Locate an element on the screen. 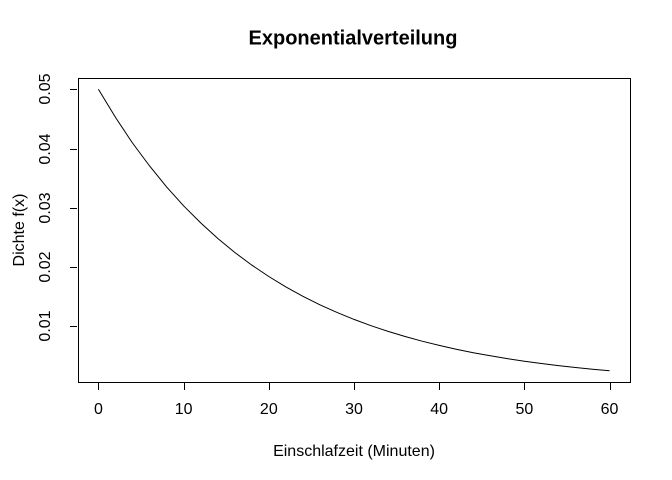 The image size is (672, 480). x-tick-label: 0 is located at coordinates (98, 409).